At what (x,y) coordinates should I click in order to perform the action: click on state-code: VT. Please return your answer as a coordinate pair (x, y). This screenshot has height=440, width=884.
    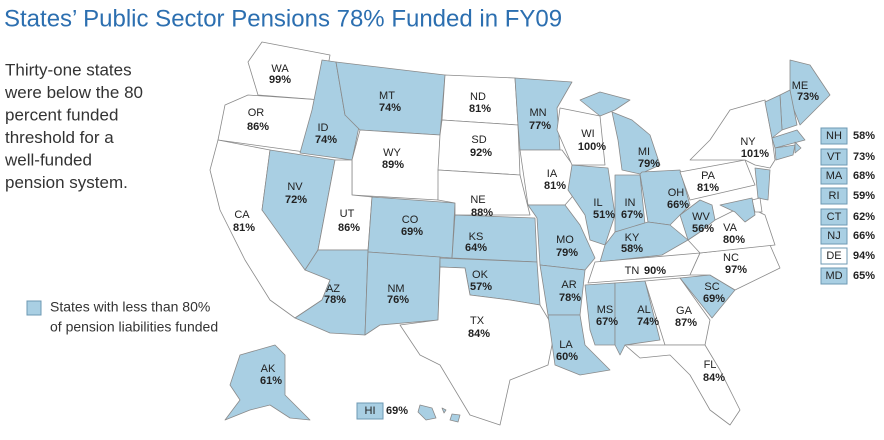
    Looking at the image, I should click on (834, 157).